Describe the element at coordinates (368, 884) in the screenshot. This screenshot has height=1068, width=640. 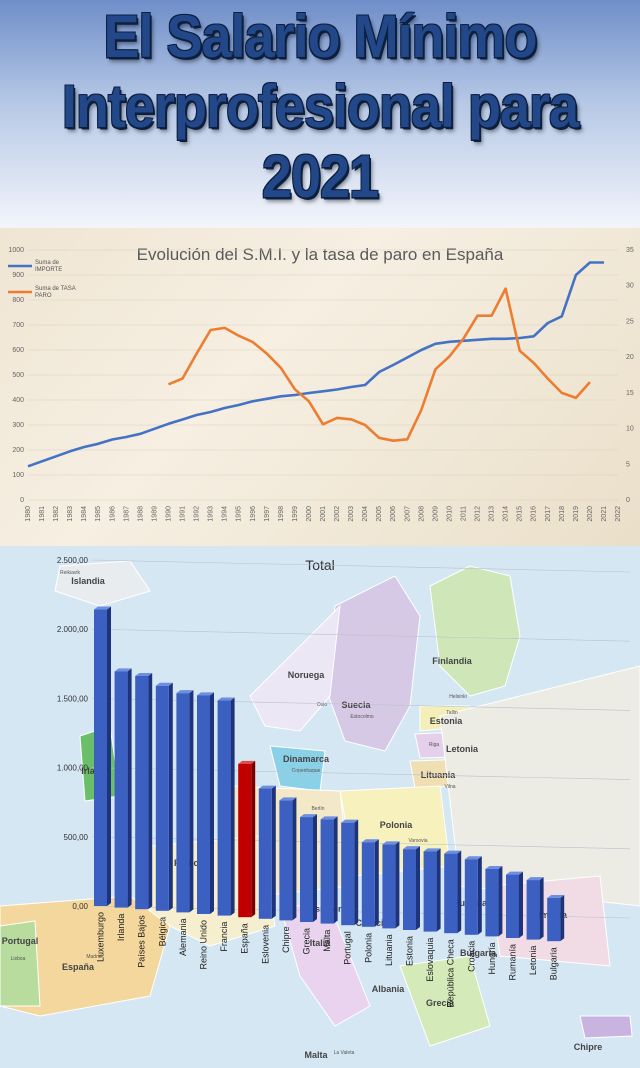
I see `bar-polonia` at that location.